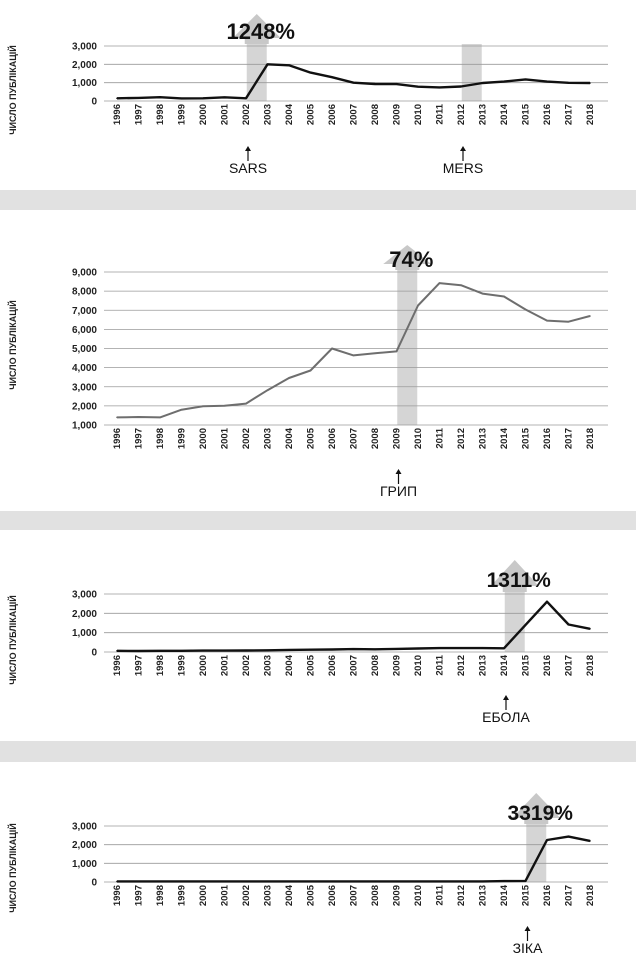 The width and height of the screenshot is (636, 959). What do you see at coordinates (527, 928) in the screenshot?
I see `event-pointer-arrowhead` at bounding box center [527, 928].